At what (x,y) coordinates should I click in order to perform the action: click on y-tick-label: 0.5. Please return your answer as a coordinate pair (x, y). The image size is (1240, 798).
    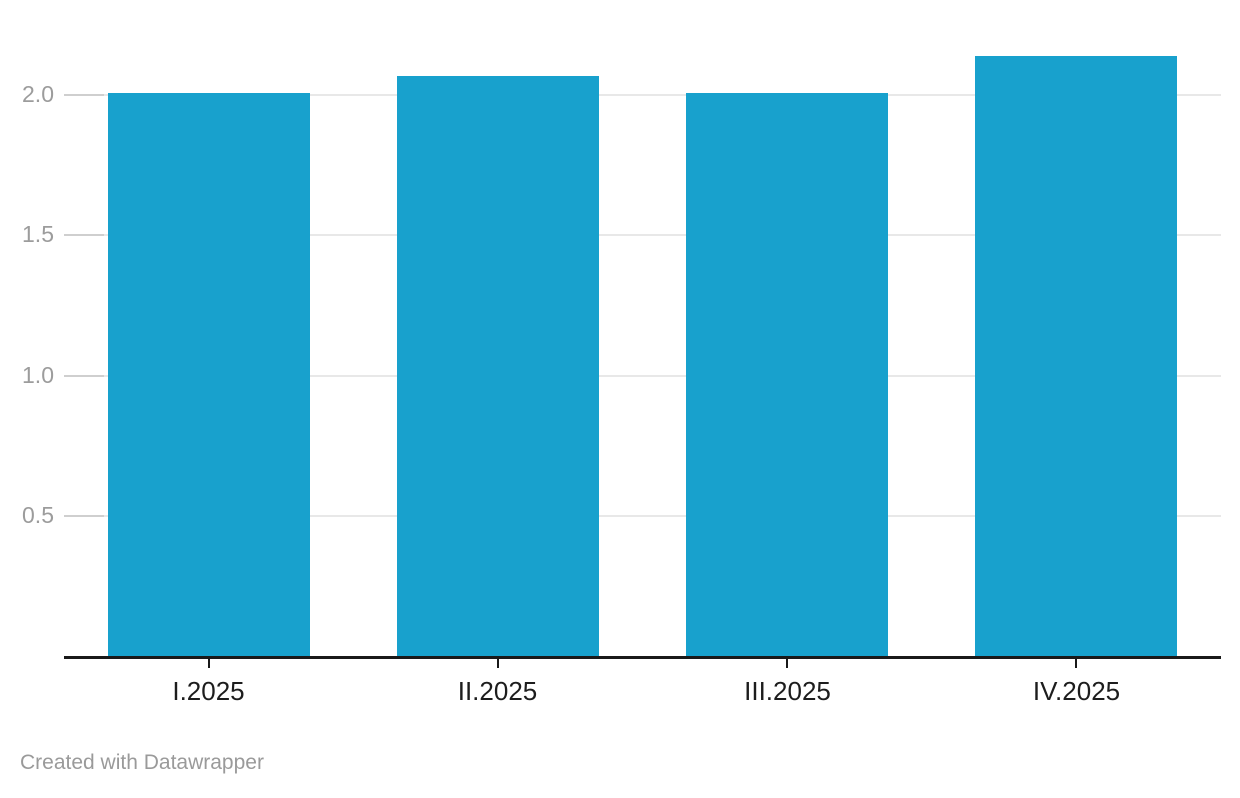
    Looking at the image, I should click on (38, 515).